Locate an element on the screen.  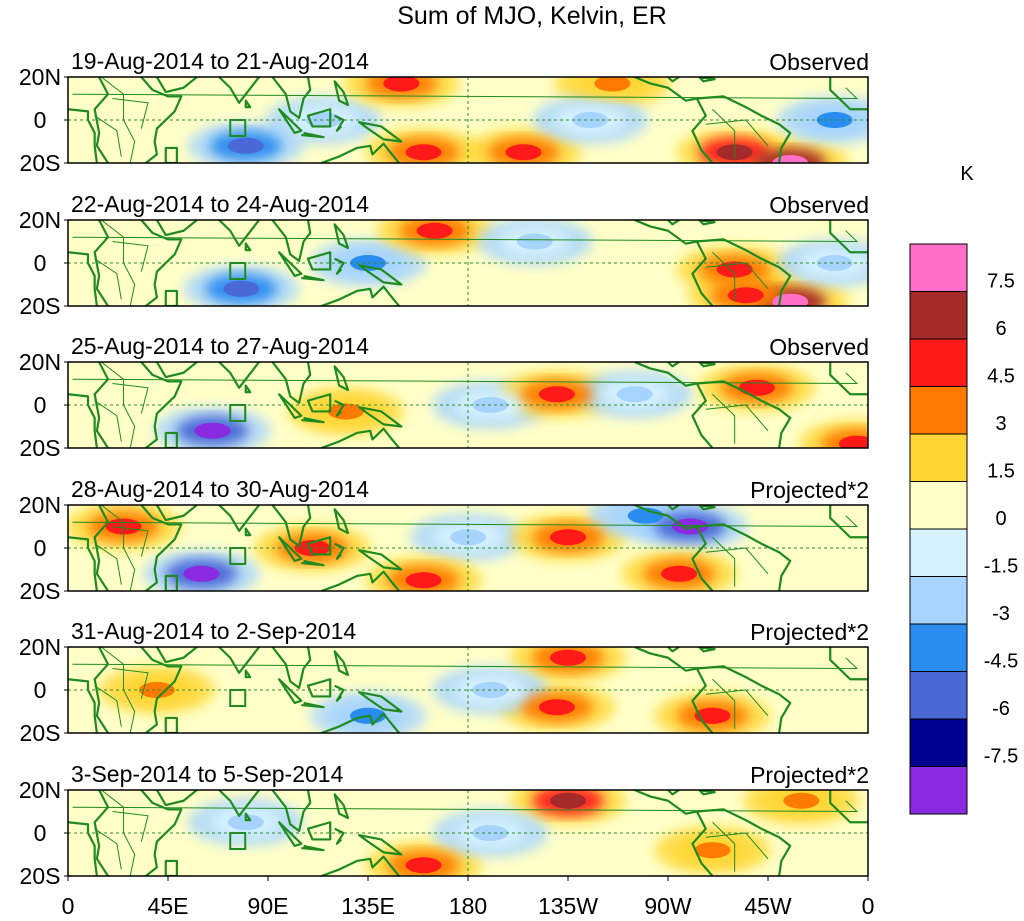
panel-status-label: Observed is located at coordinates (819, 62).